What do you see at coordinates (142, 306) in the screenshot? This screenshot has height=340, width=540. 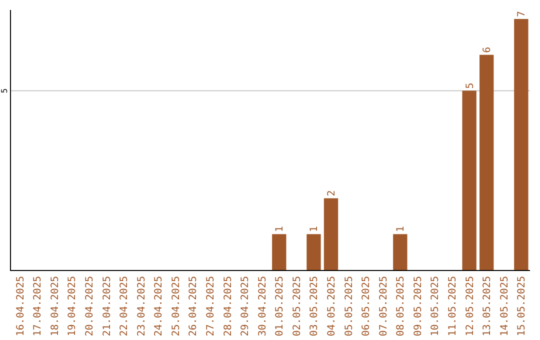 I see `x-tick-label: 23.04.2025` at bounding box center [142, 306].